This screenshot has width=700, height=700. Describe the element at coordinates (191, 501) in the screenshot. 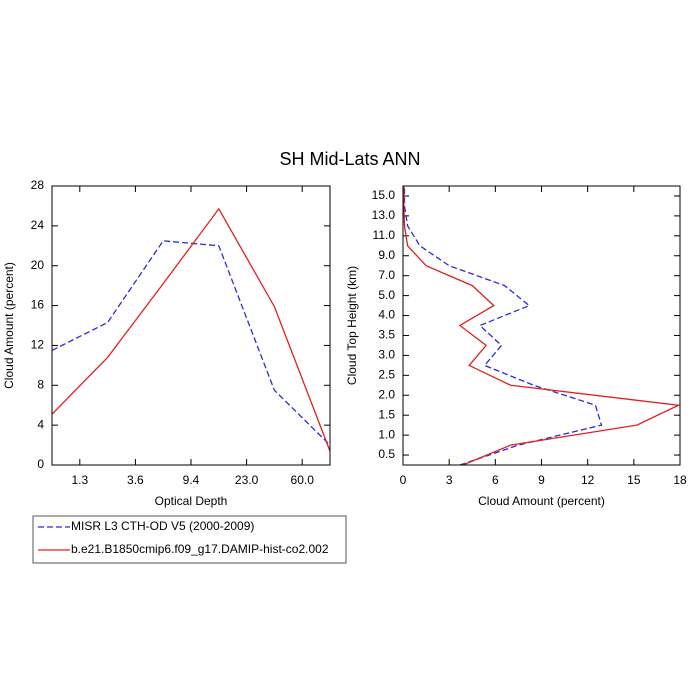

I see `x-axis-label: Optical Depth` at that location.